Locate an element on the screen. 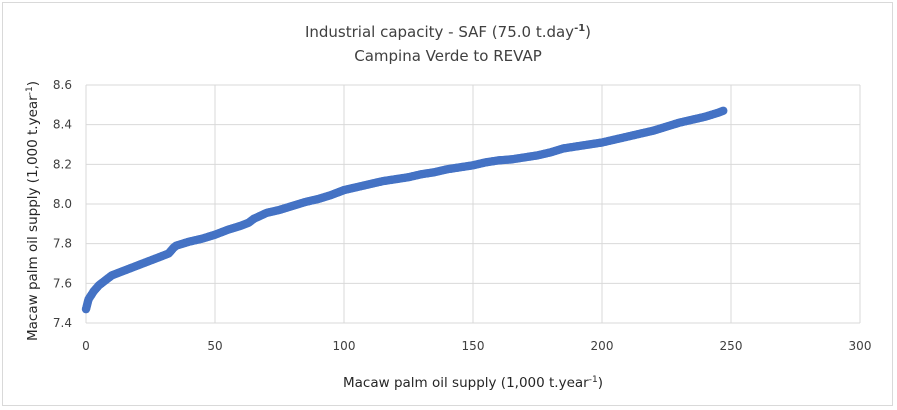 The image size is (897, 410). x-tick-label: 300 is located at coordinates (860, 346).